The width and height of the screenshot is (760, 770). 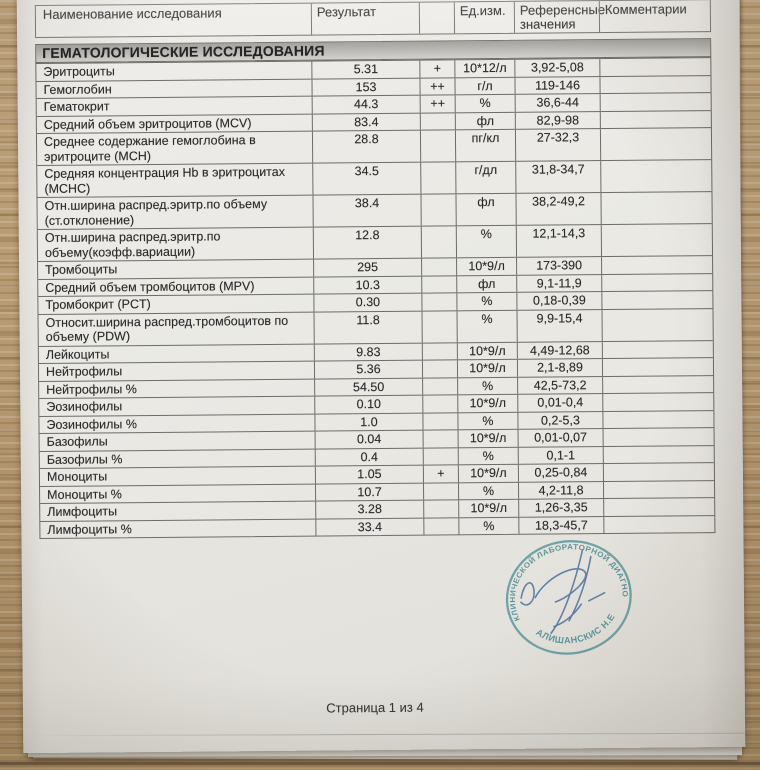 What do you see at coordinates (366, 178) in the screenshot?
I see `result-value: 34.5` at bounding box center [366, 178].